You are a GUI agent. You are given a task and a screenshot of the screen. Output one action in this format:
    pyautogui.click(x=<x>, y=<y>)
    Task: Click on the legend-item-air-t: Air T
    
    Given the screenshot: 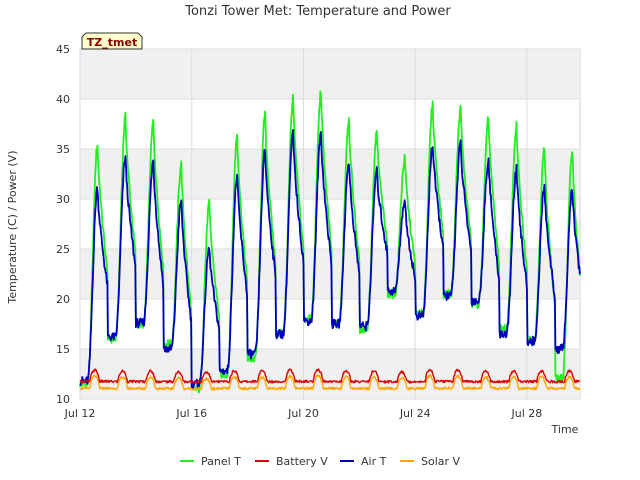 What is the action you would take?
    pyautogui.click(x=363, y=461)
    